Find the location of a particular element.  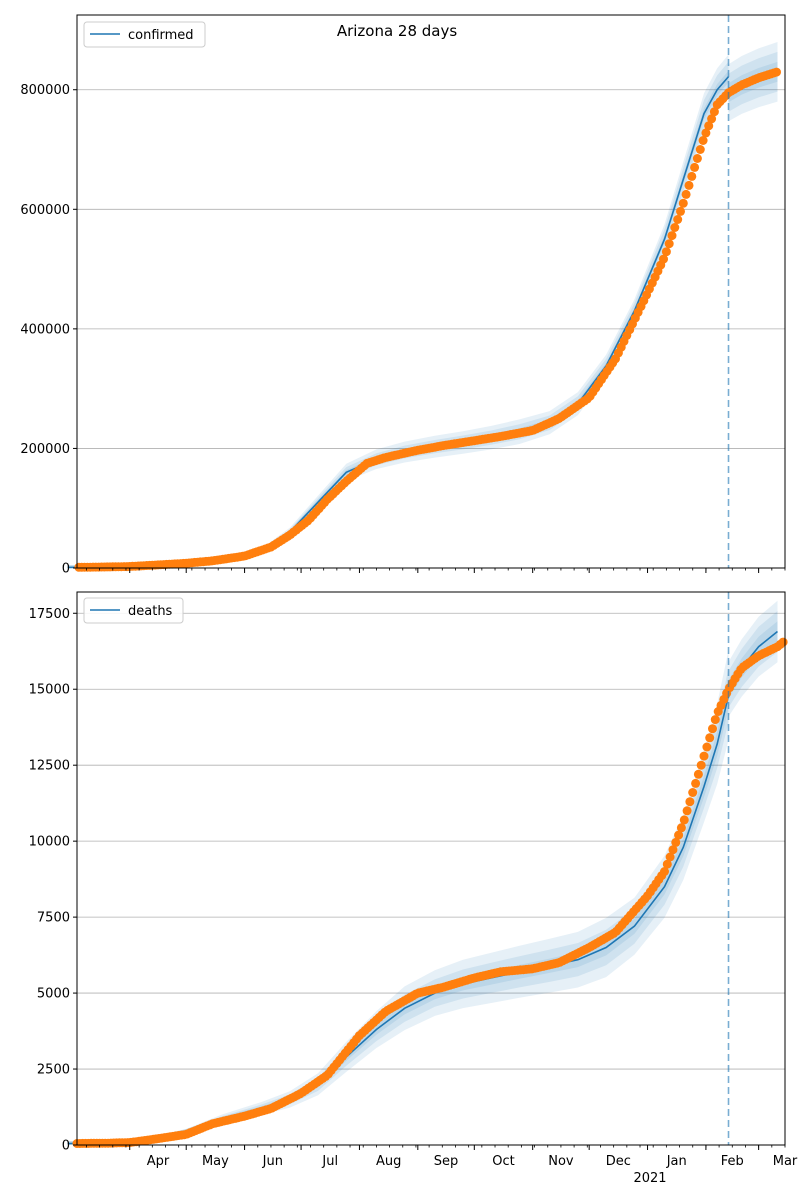

y-tick-label-6: 15000 is located at coordinates (49, 690).